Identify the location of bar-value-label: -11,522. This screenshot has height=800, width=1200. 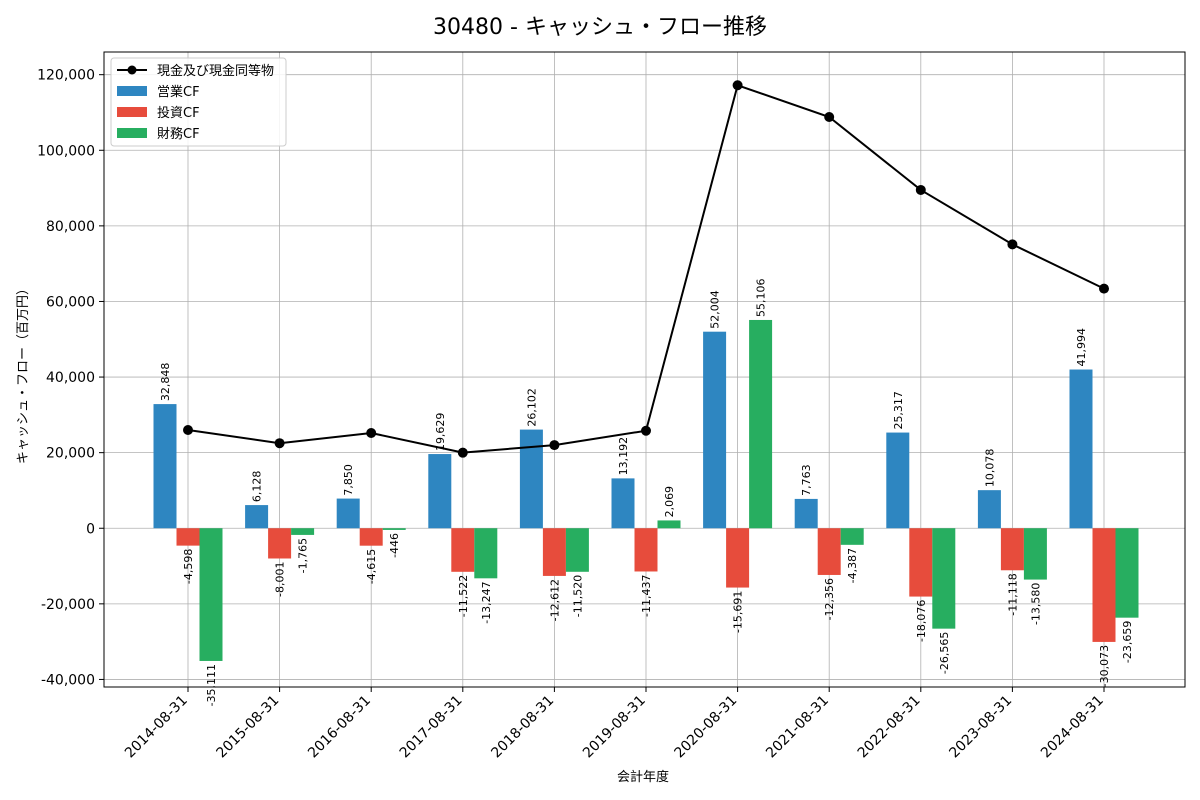
(463, 596).